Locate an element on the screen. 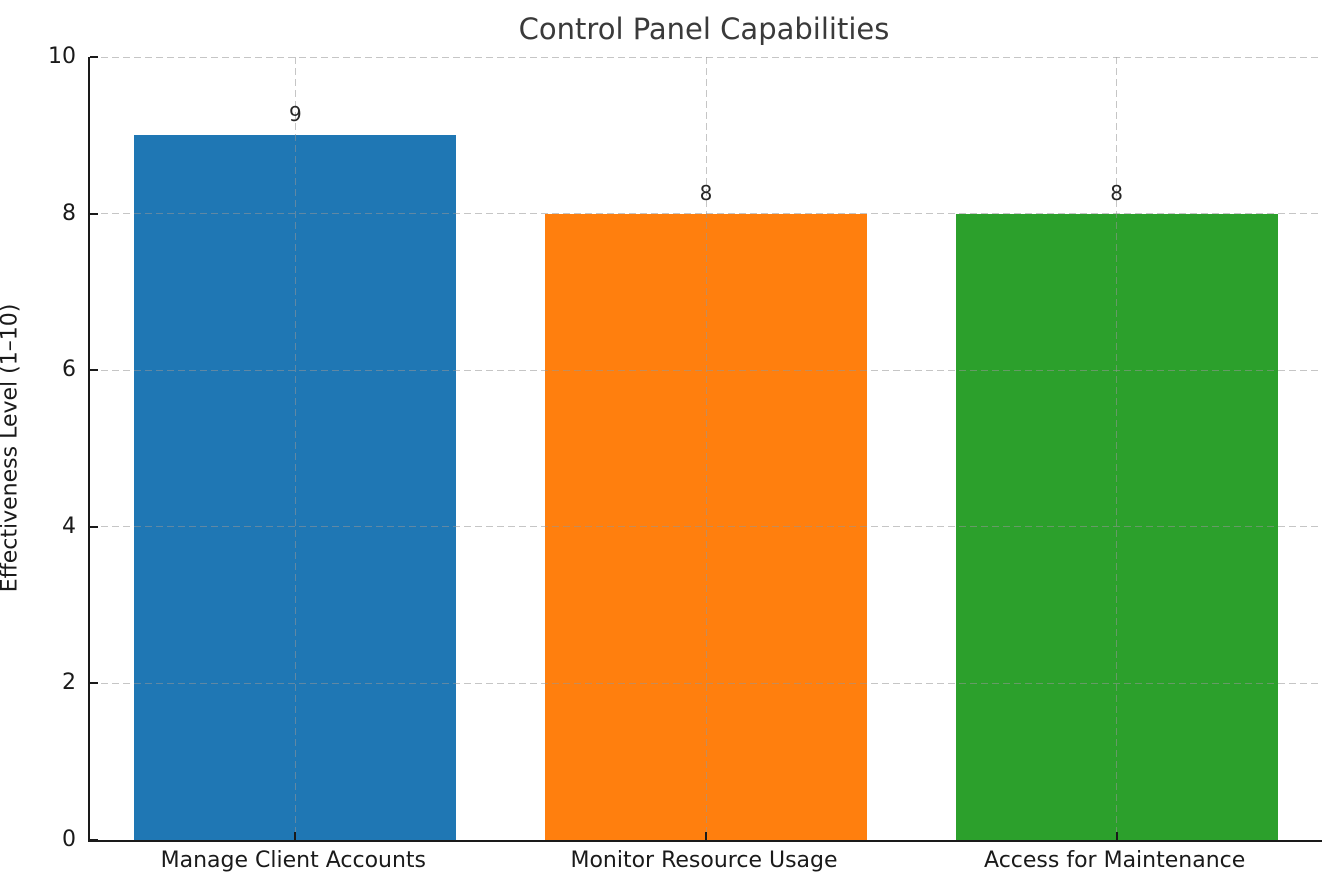 The height and width of the screenshot is (884, 1334). bar-value-label: 9 is located at coordinates (295, 114).